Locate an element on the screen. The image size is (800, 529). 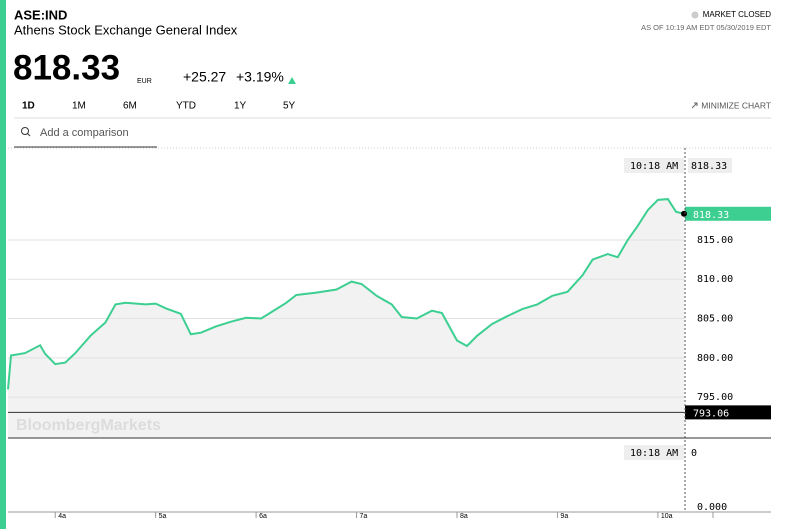
change: +25.27 is located at coordinates (204, 77).